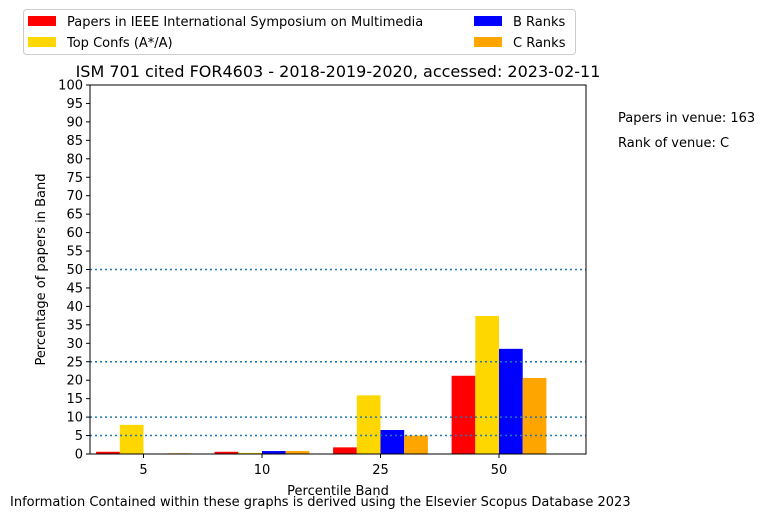  I want to click on x-tick-label-50: 50, so click(499, 470).